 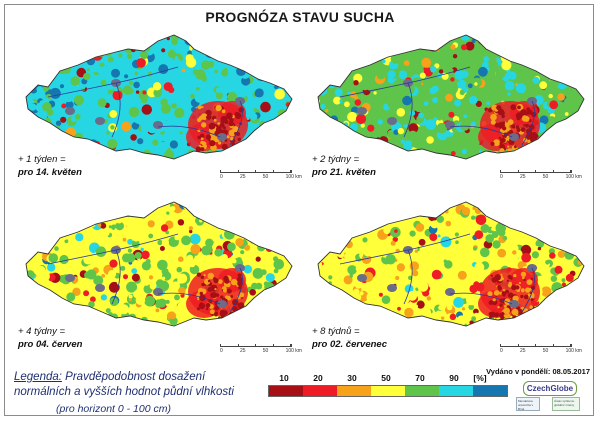 I want to click on colorbar-labels: 10 20 30 50 70 90 [%], so click(x=377, y=379).